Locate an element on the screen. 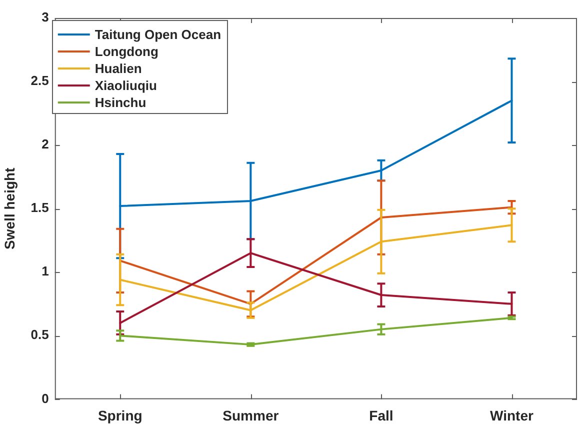 The width and height of the screenshot is (579, 434). y-tick-label: 2.5 is located at coordinates (39, 80).